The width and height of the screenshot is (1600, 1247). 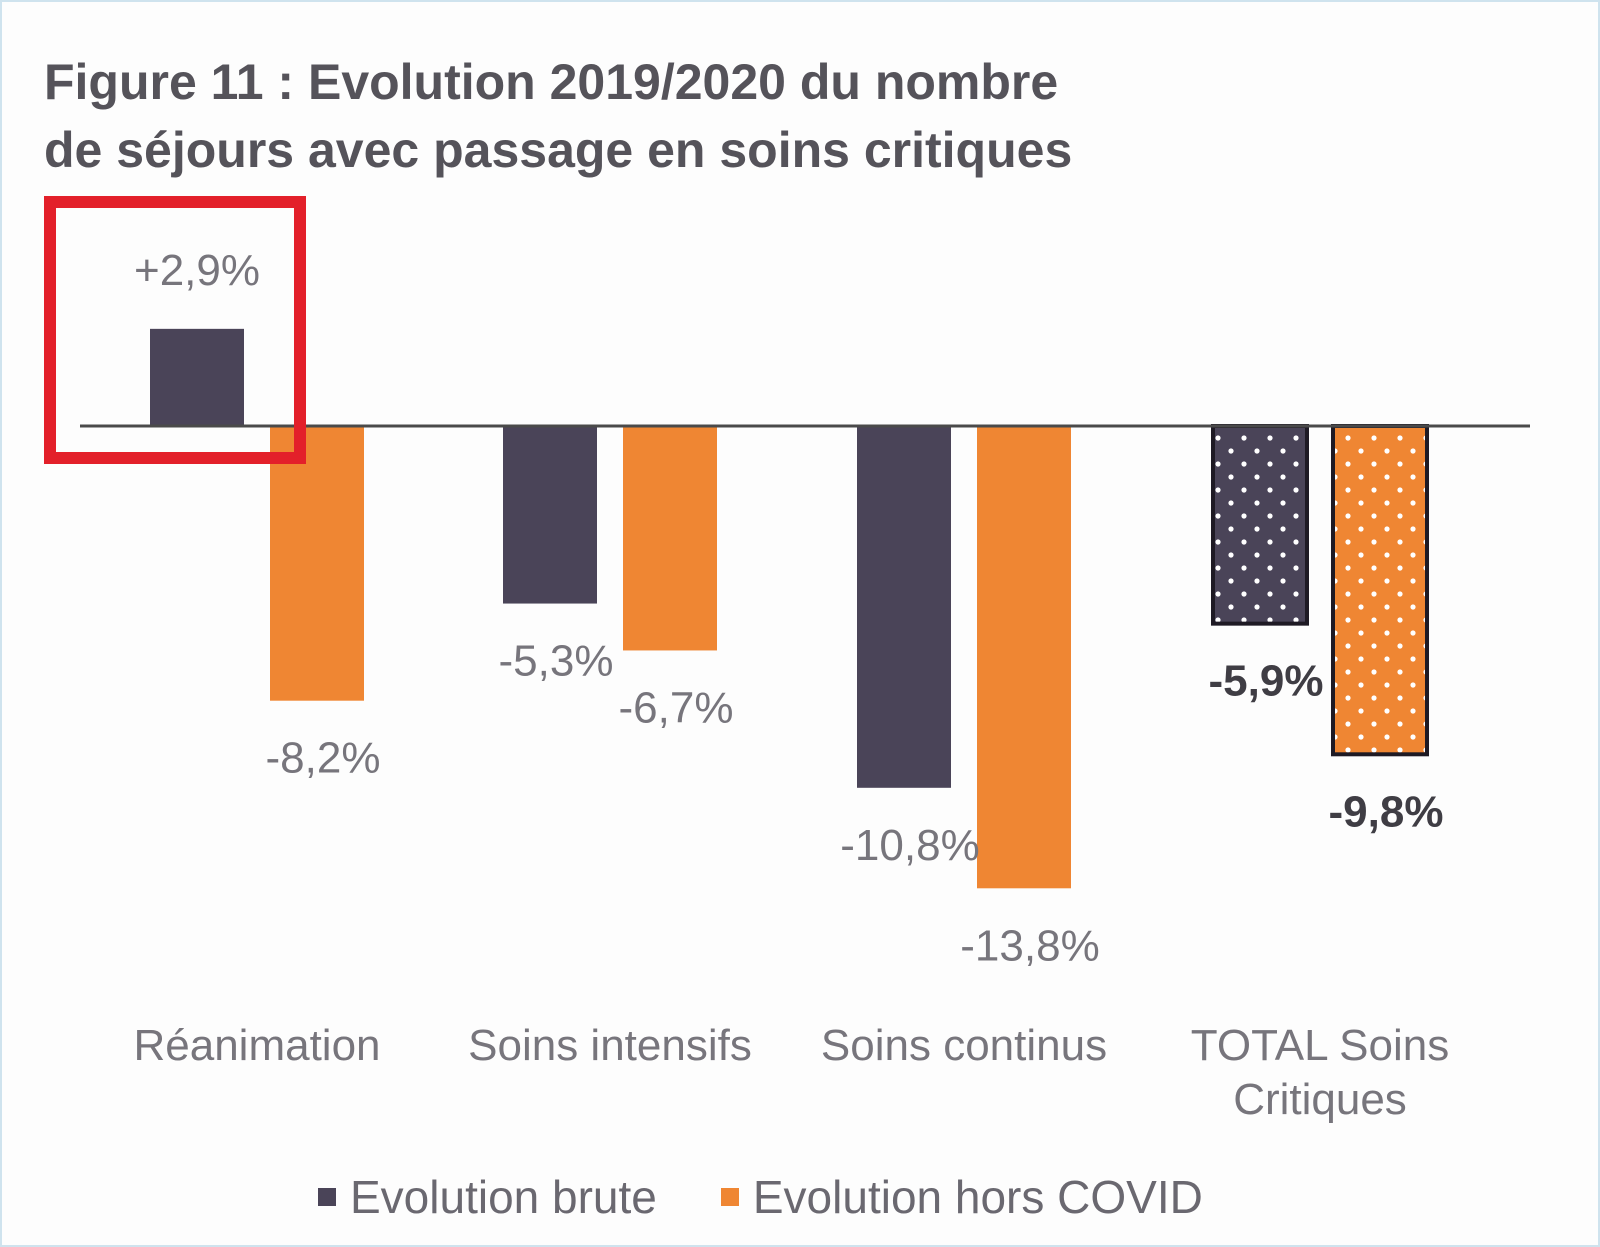 What do you see at coordinates (256, 1045) in the screenshot?
I see `category-label-0: Réanimation` at bounding box center [256, 1045].